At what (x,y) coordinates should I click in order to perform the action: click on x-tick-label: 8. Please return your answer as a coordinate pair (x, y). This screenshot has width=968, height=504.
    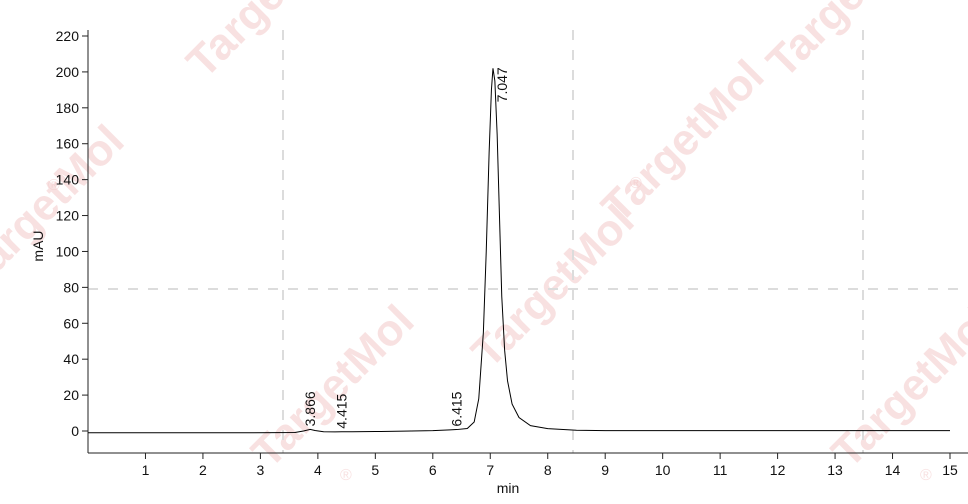
    Looking at the image, I should click on (548, 470).